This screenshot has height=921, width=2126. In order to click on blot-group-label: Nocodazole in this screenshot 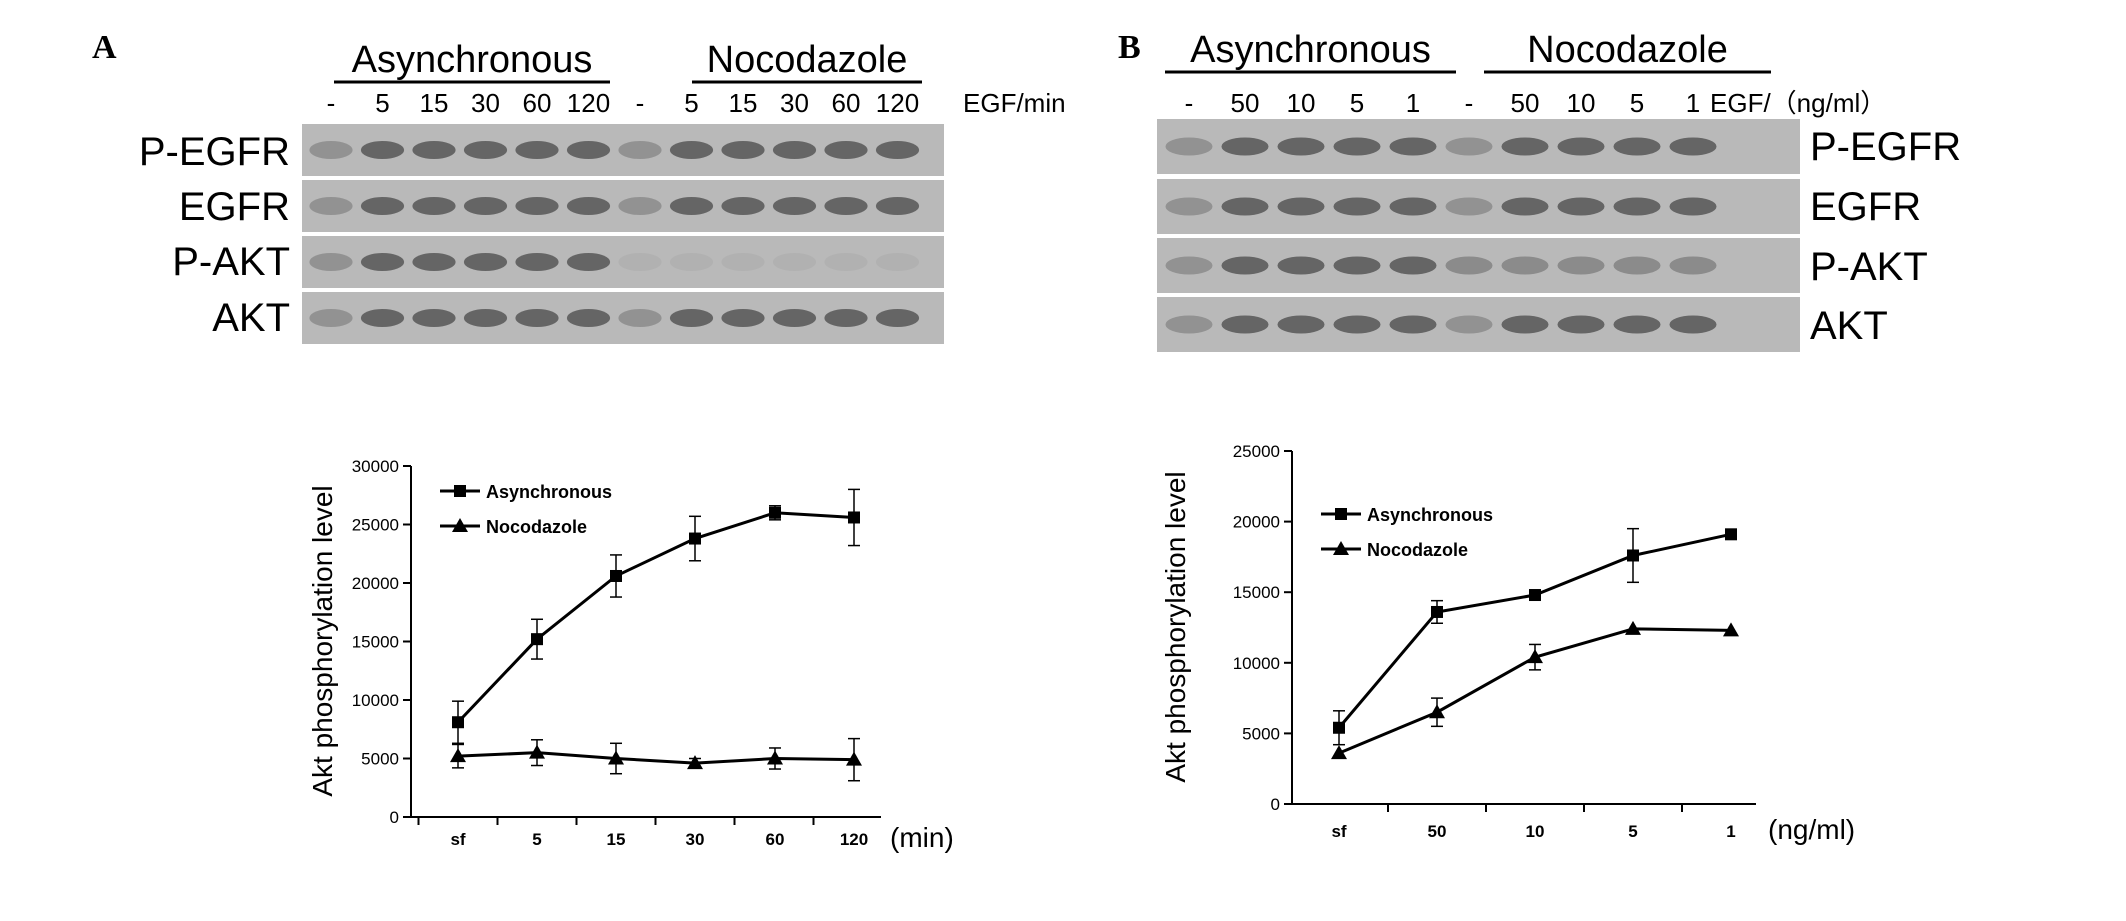, I will do `click(1627, 50)`.